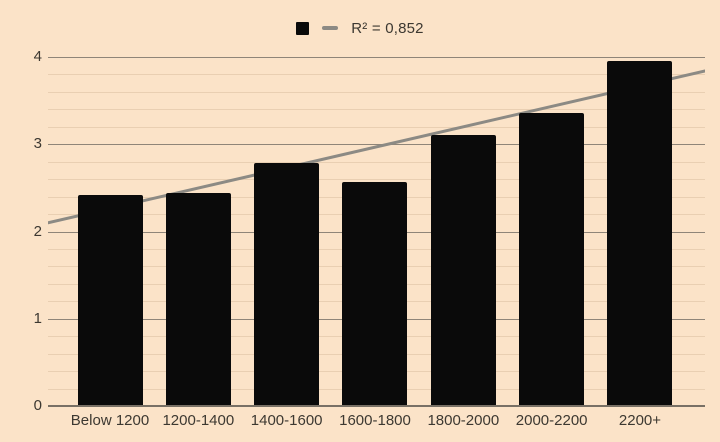 This screenshot has width=720, height=442. What do you see at coordinates (387, 28) in the screenshot?
I see `trendline-legend-label: R² = 0,852` at bounding box center [387, 28].